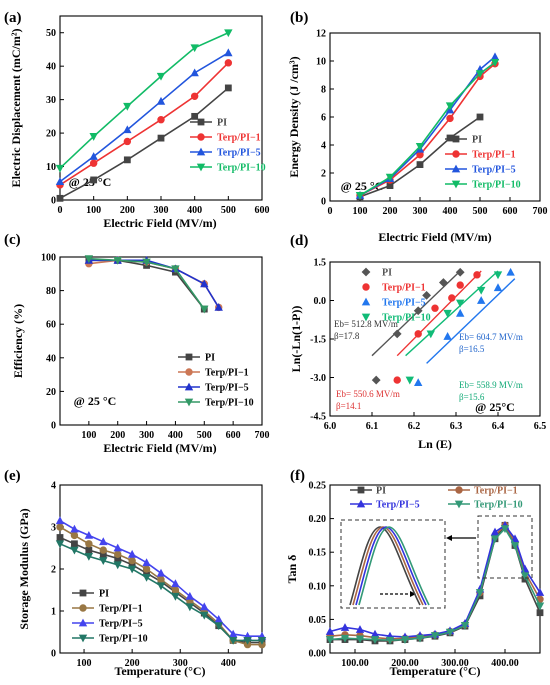 The image size is (550, 685). What do you see at coordinates (456, 426) in the screenshot?
I see `x-tick-label: 6.3` at bounding box center [456, 426].